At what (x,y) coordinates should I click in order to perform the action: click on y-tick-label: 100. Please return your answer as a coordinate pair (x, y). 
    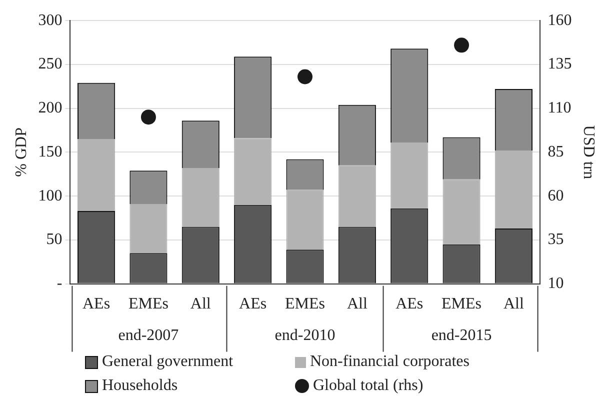
    Looking at the image, I should click on (50, 195).